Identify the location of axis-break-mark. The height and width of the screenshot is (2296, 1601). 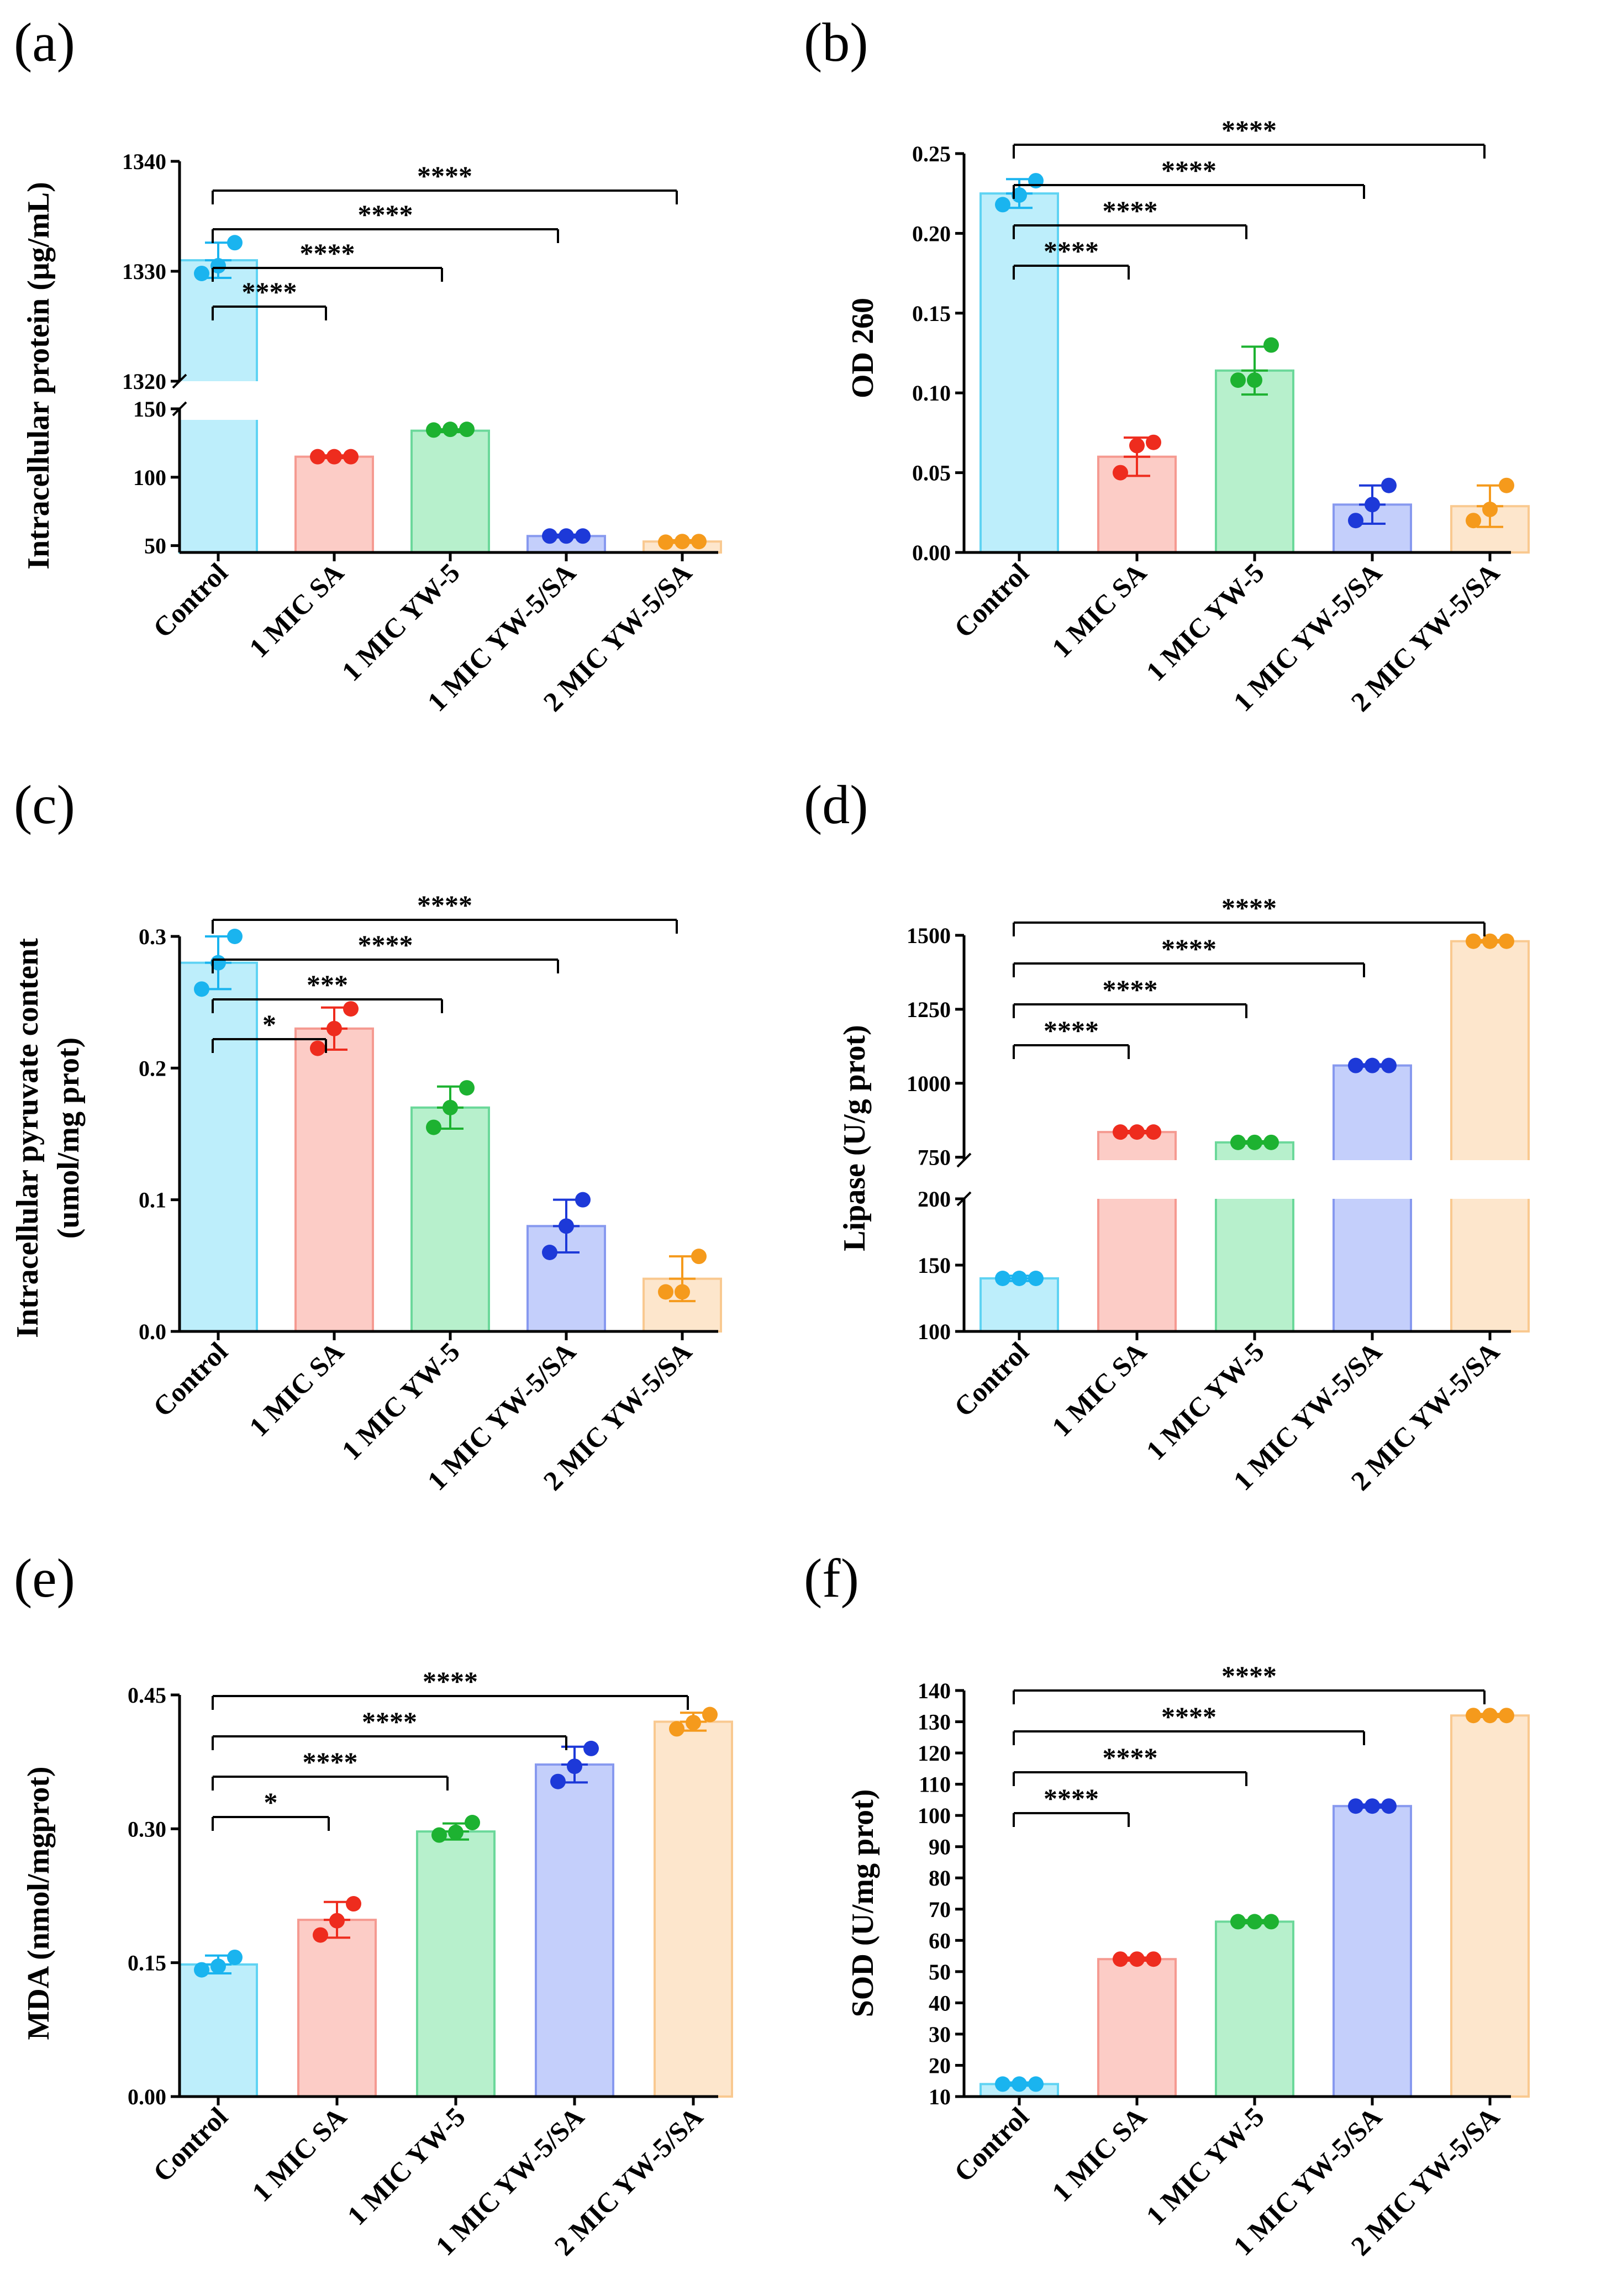
(179, 381).